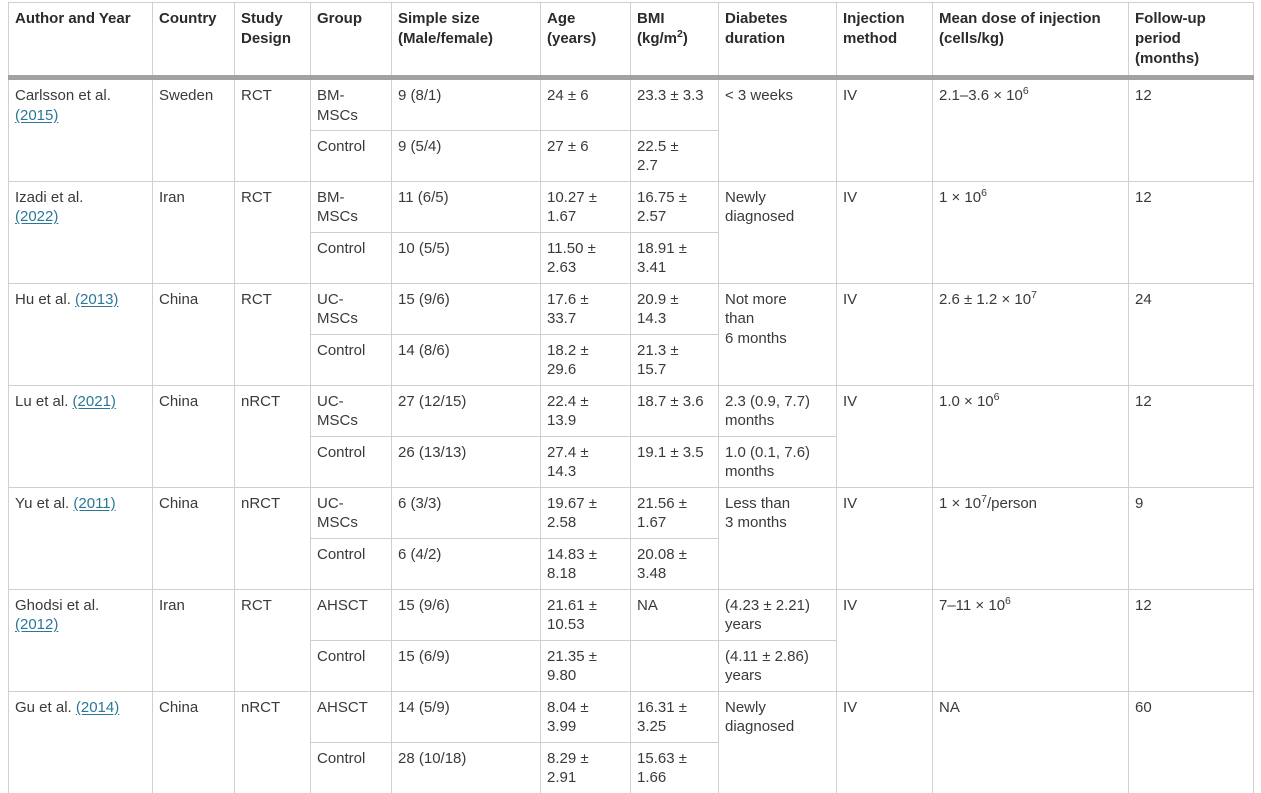 This screenshot has height=793, width=1261. What do you see at coordinates (193, 436) in the screenshot?
I see `cell-country: China` at bounding box center [193, 436].